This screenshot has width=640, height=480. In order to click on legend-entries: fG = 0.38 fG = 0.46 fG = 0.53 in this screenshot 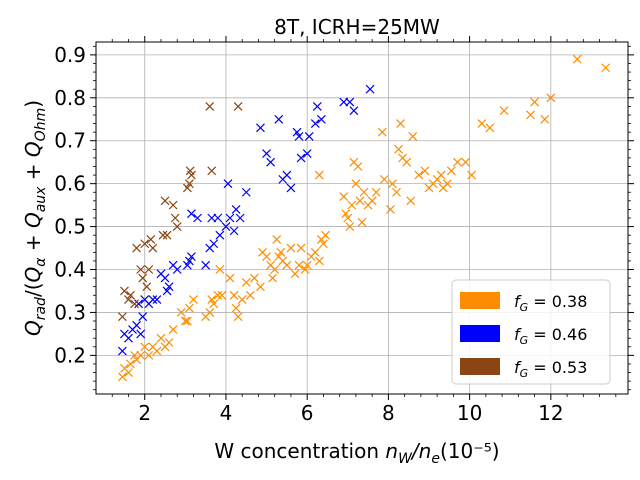, I will do `click(523, 336)`.